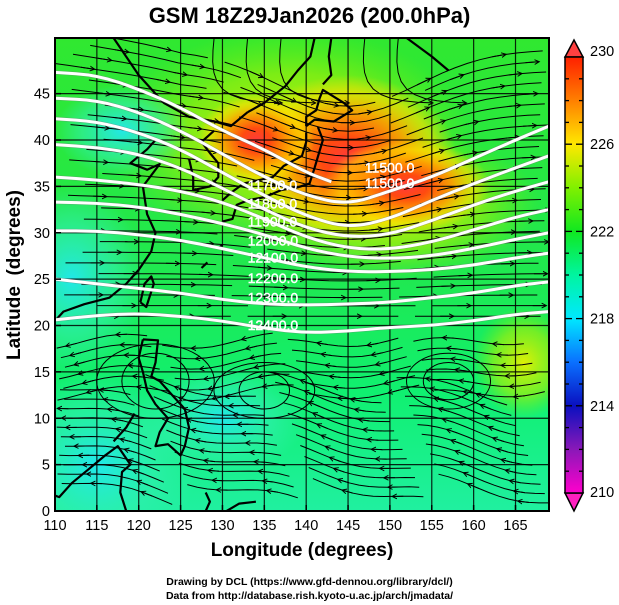  I want to click on contour-label: 11500.0, so click(390, 167).